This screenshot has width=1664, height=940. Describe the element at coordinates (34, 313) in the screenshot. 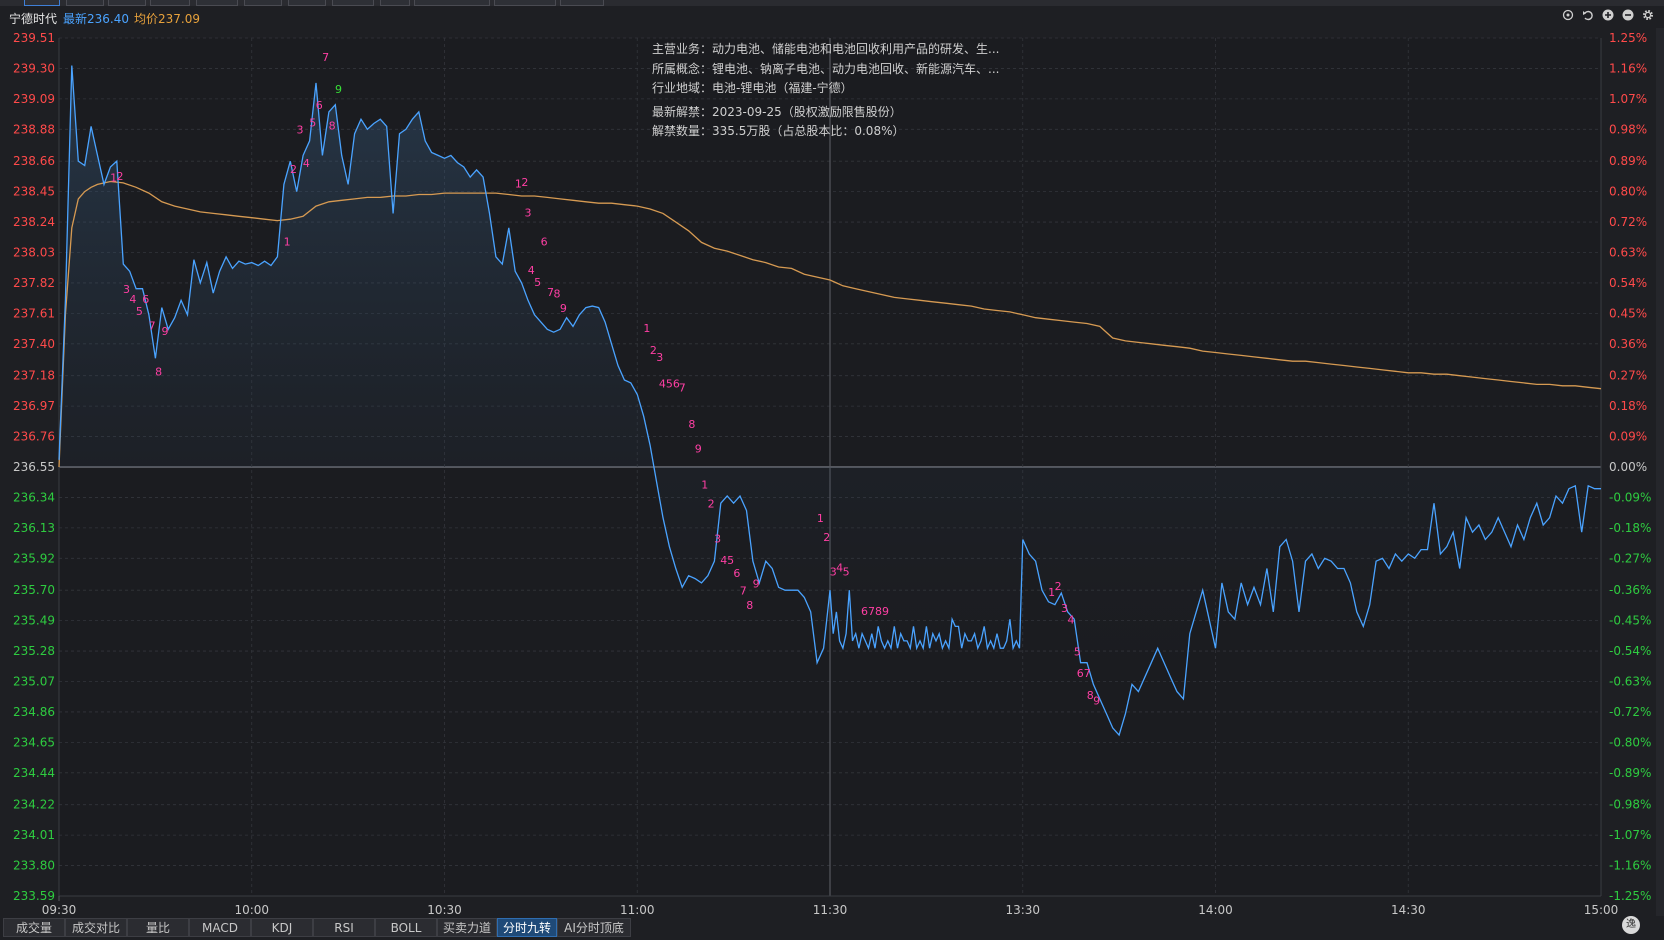

I see `y-tick-label-left: 237.61` at that location.